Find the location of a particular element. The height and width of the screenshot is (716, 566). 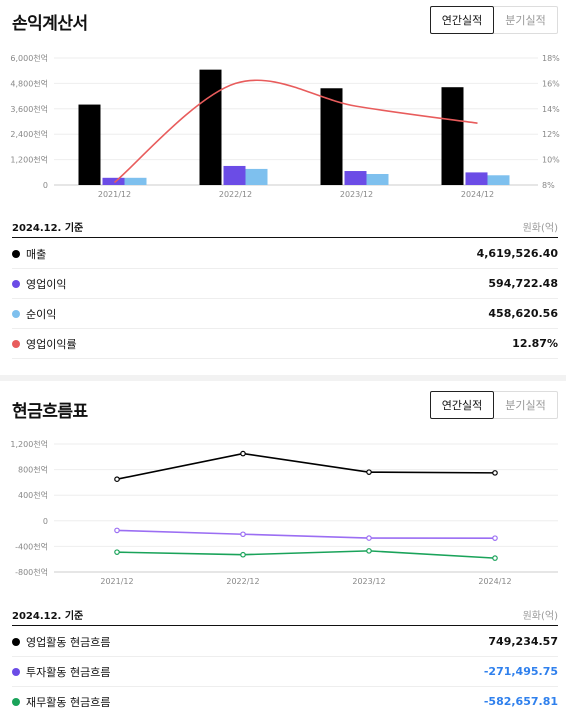

income-quarterly-tab: 분기실적 is located at coordinates (526, 20).